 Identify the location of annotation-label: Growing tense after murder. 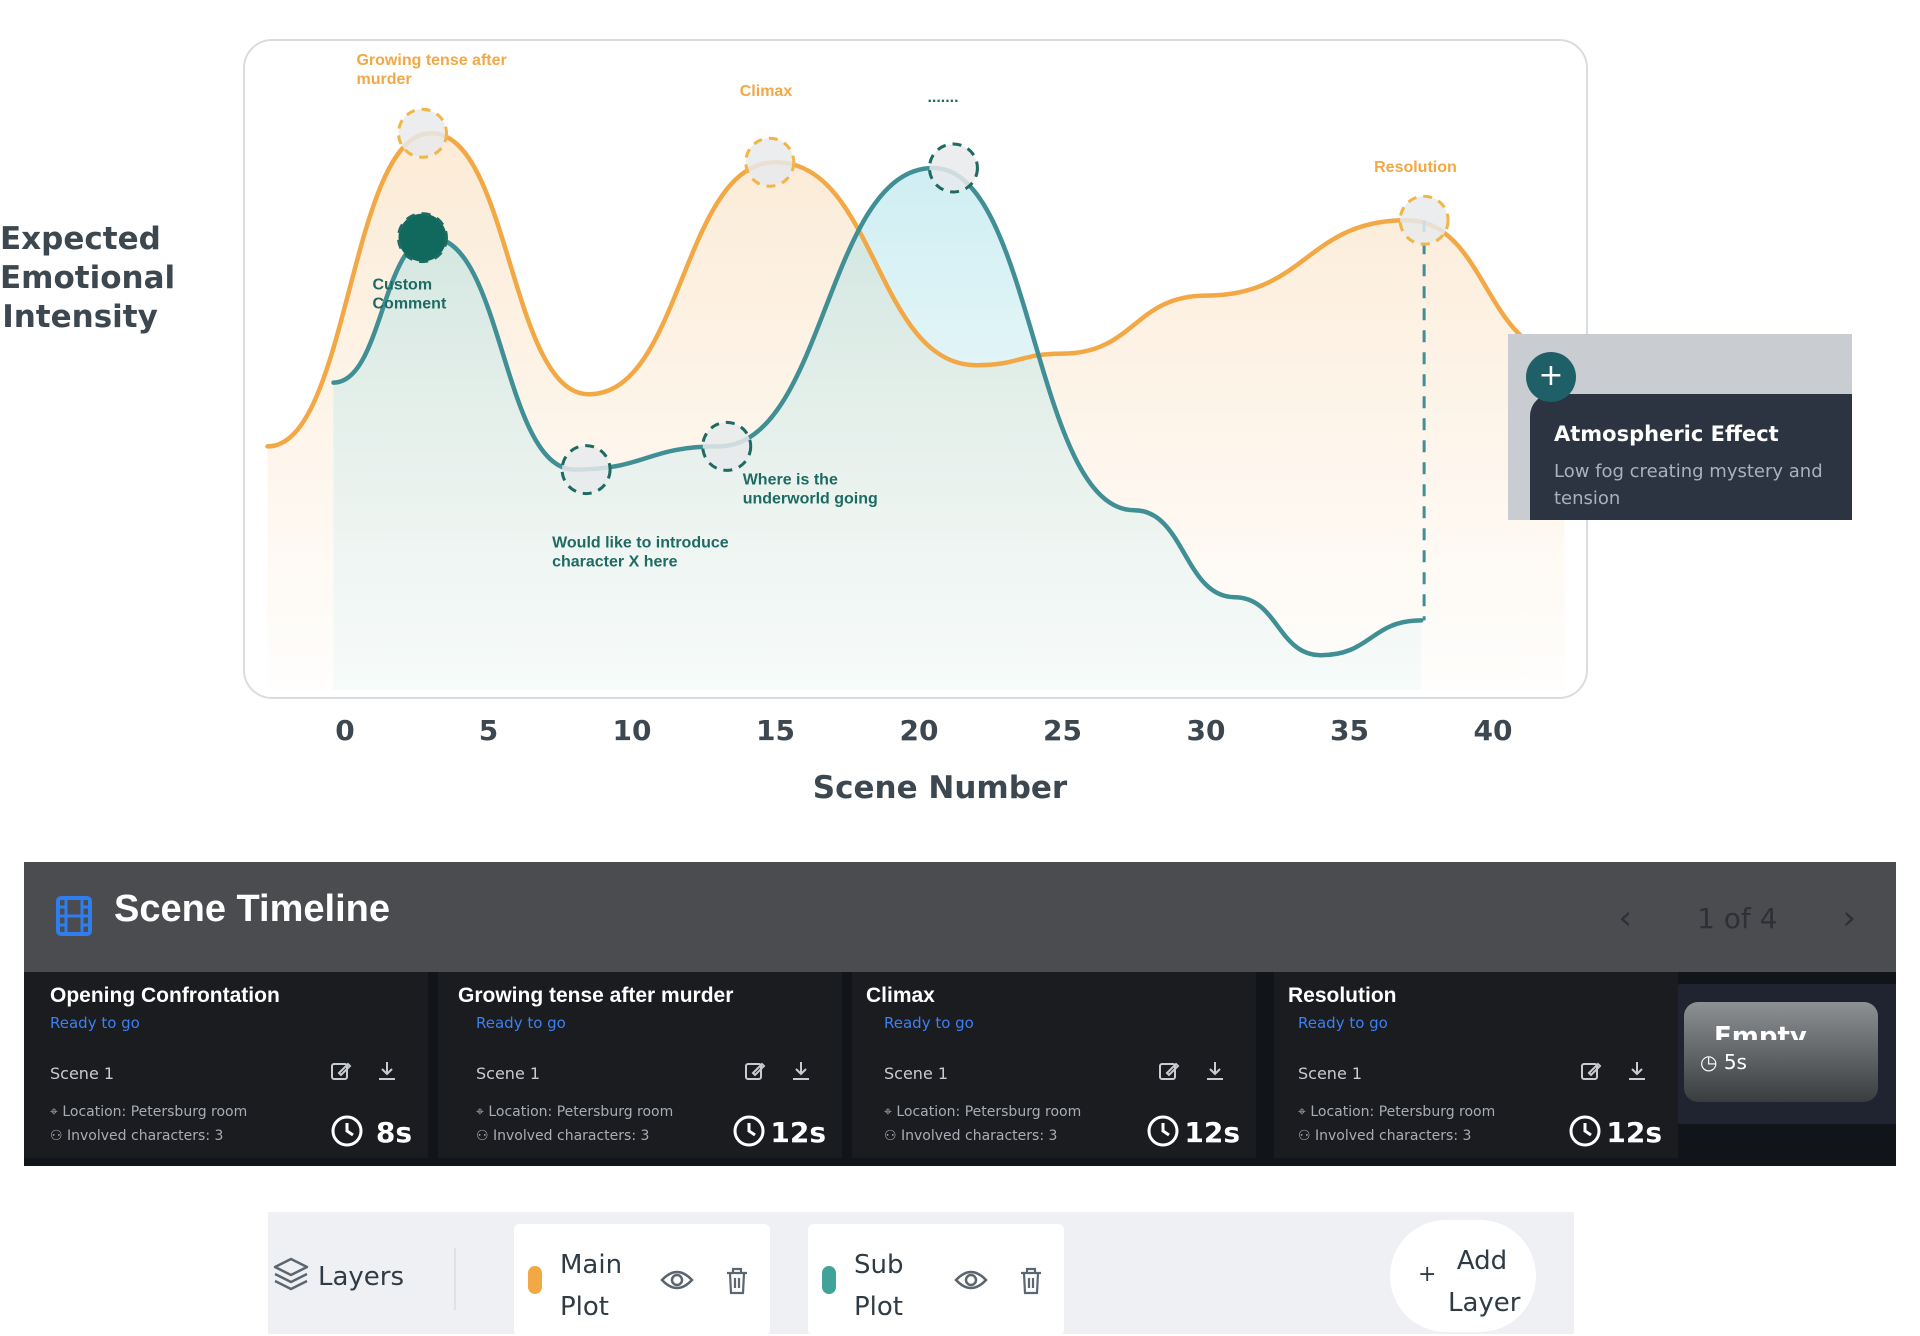
(431, 70).